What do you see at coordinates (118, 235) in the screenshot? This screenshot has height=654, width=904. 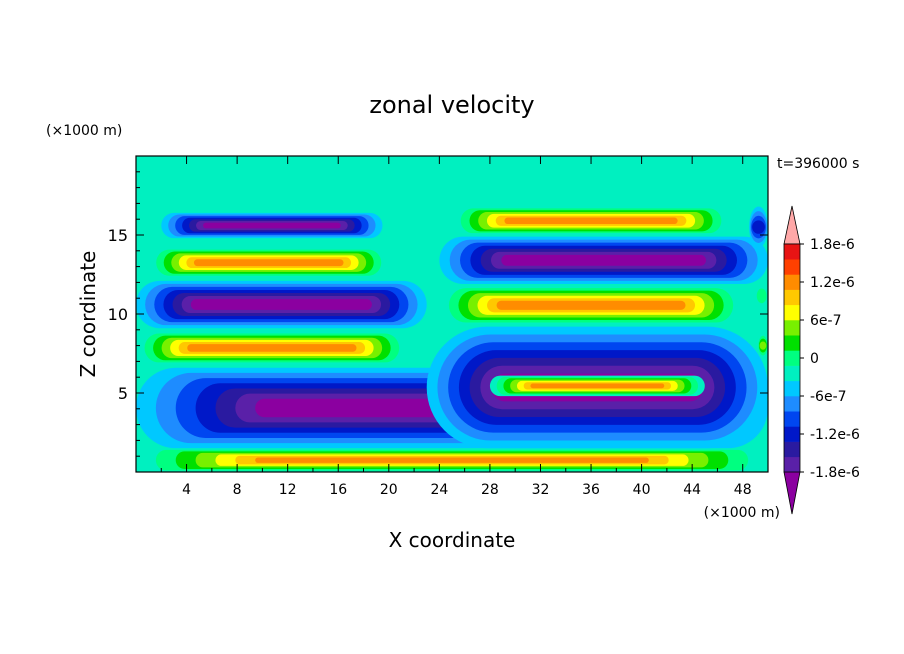 I see `y-tick-label: 15` at bounding box center [118, 235].